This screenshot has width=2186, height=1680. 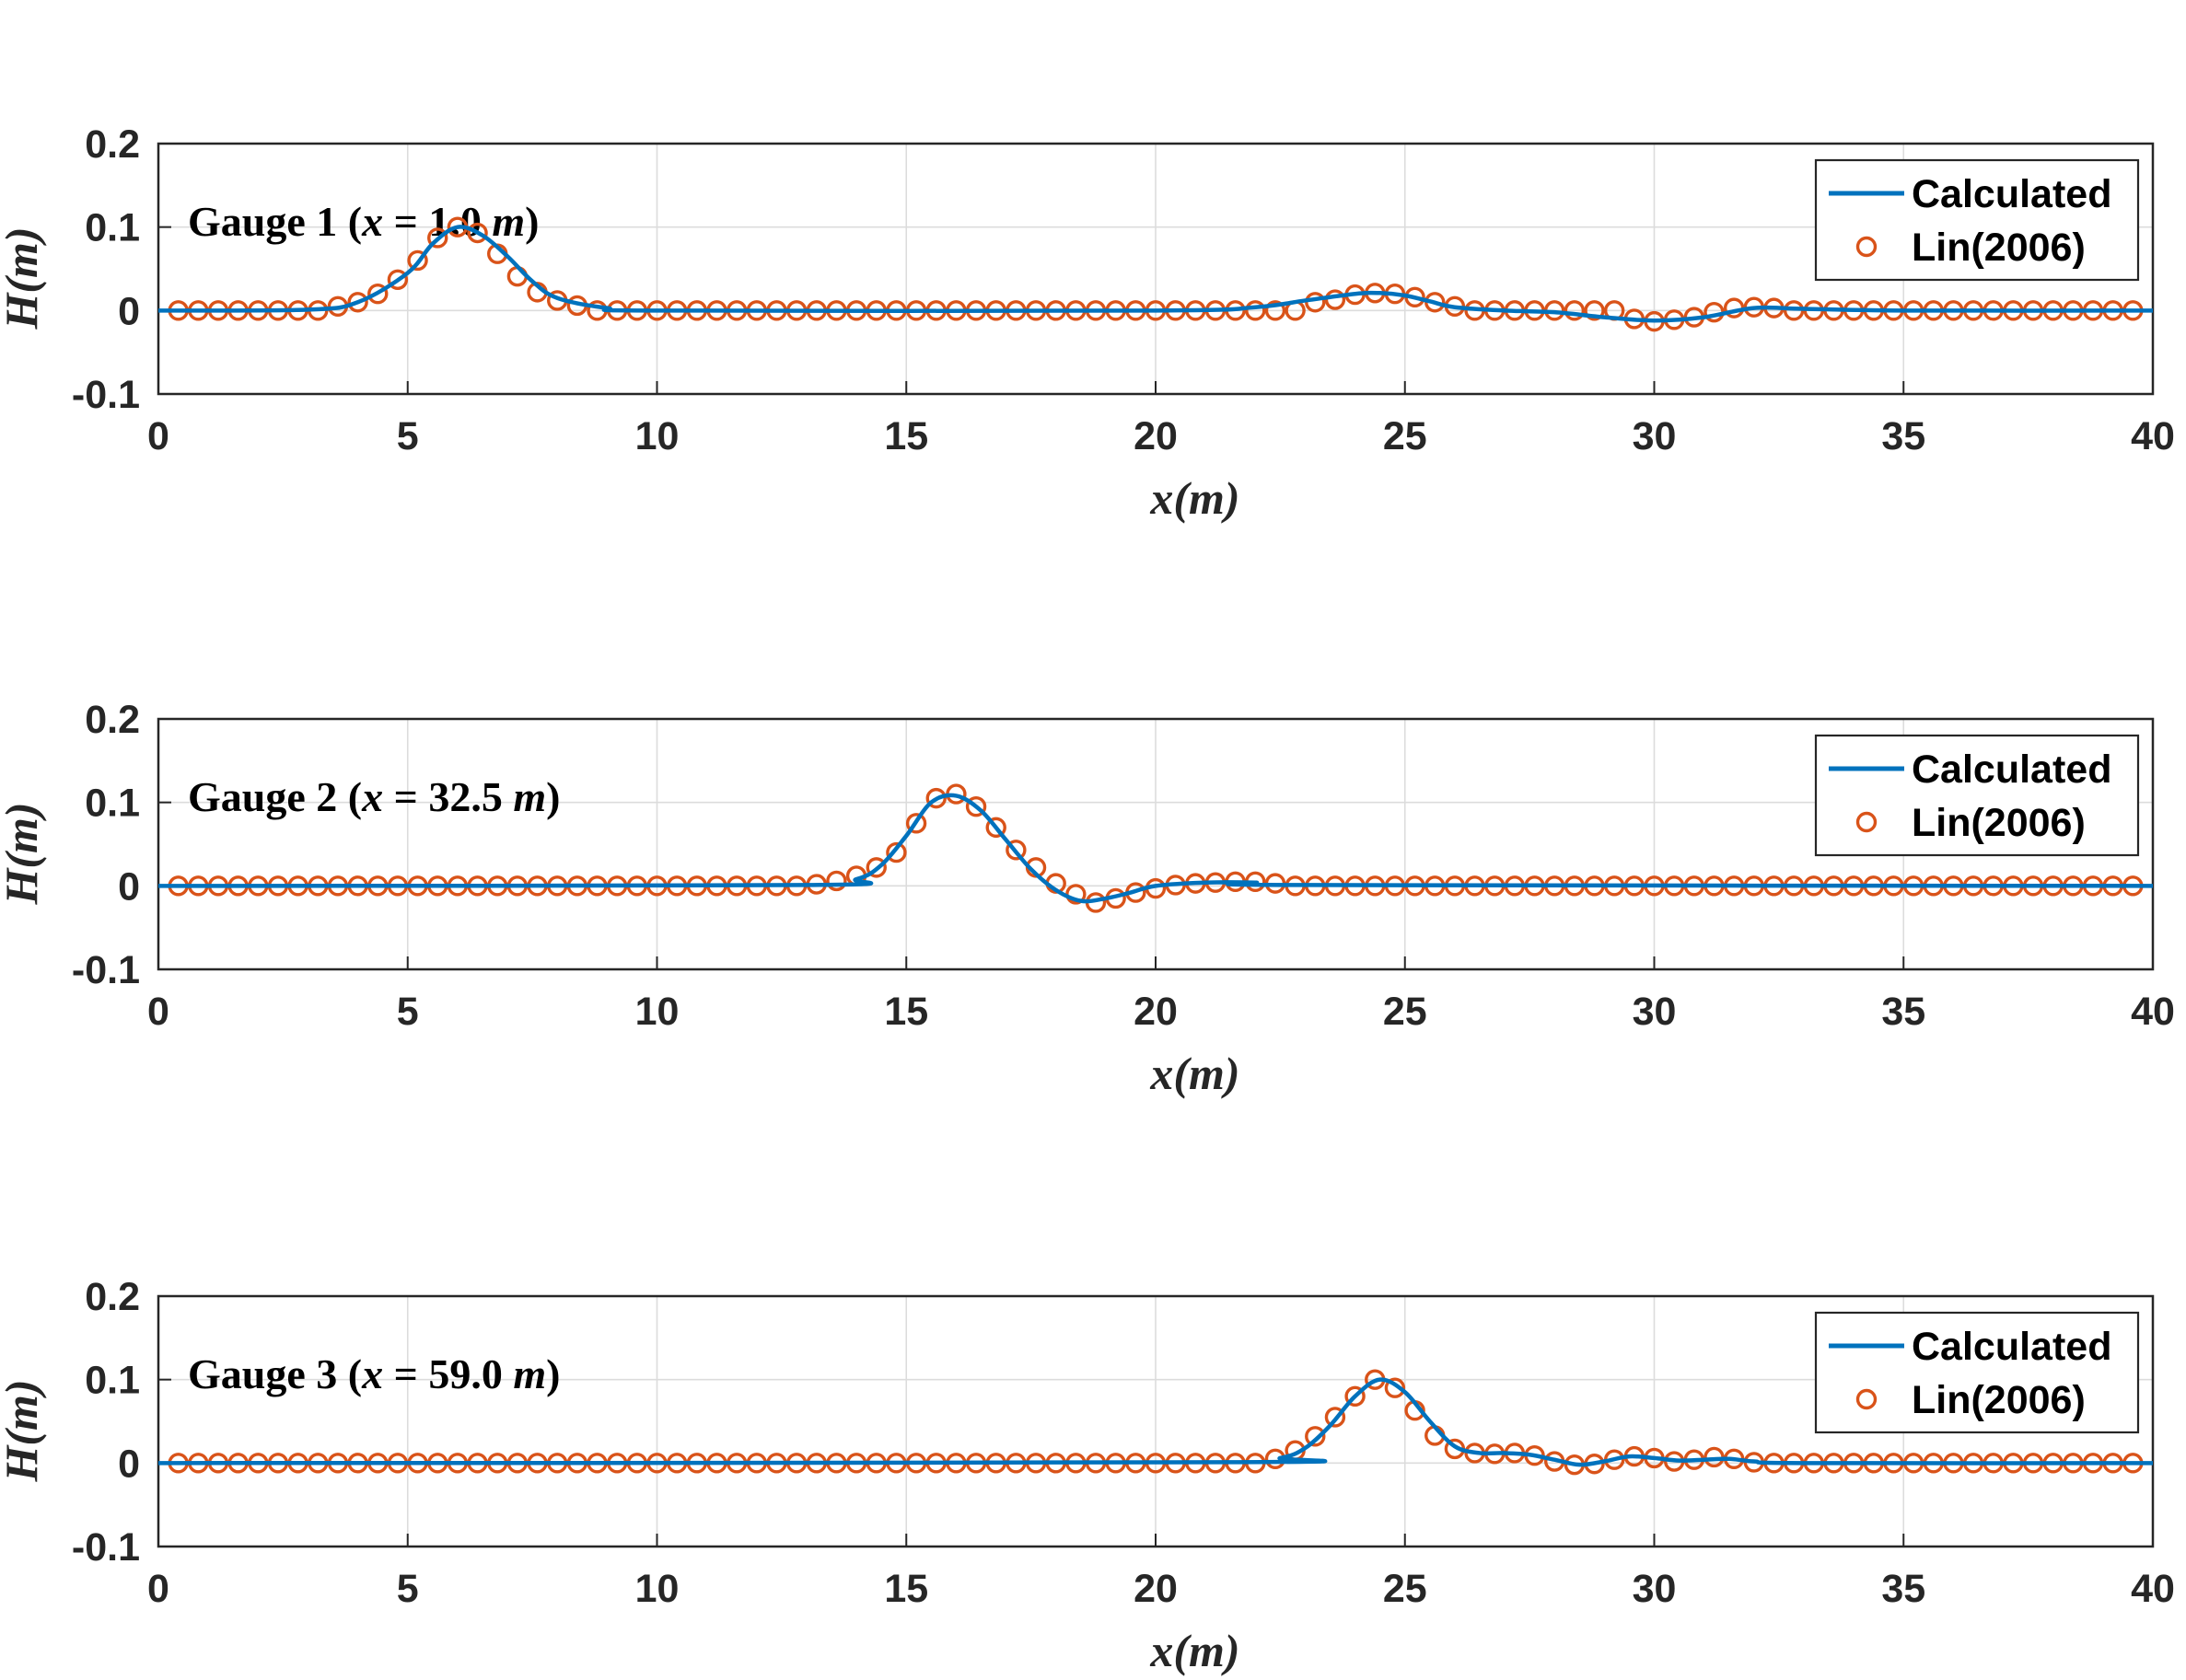 What do you see at coordinates (275, 221) in the screenshot?
I see `panel-title-part: Gauge 1 (` at bounding box center [275, 221].